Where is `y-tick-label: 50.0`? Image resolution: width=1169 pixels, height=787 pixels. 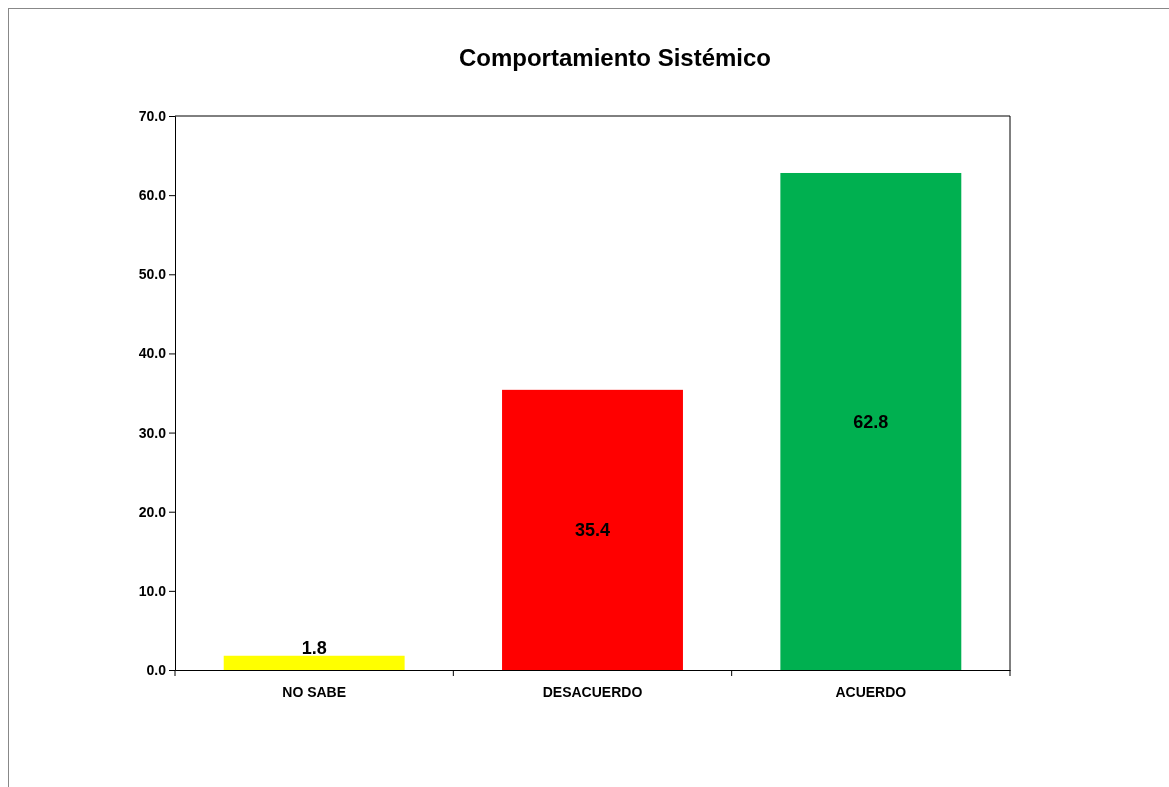
y-tick-label: 50.0 is located at coordinates (152, 274).